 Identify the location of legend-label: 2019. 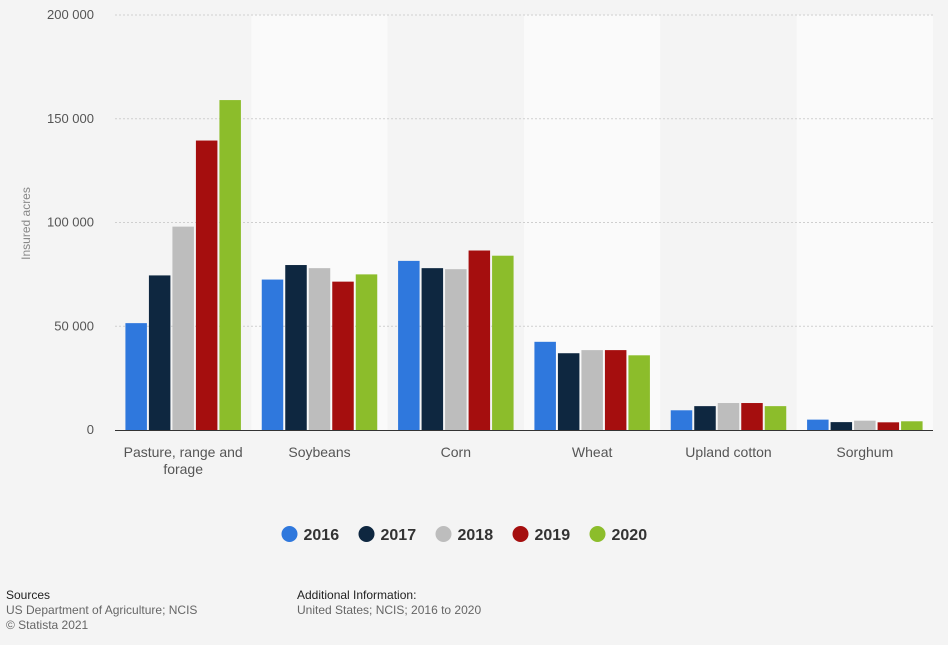
(553, 535).